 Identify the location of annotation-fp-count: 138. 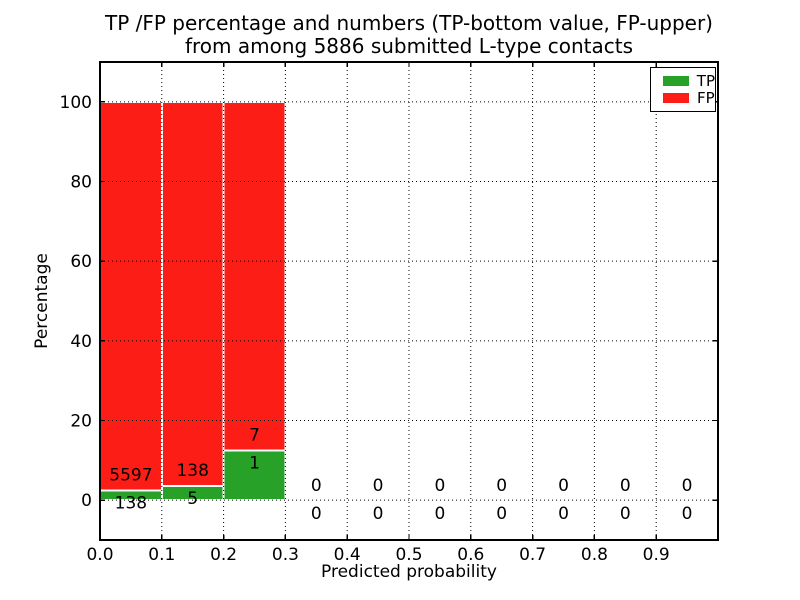
(192, 471).